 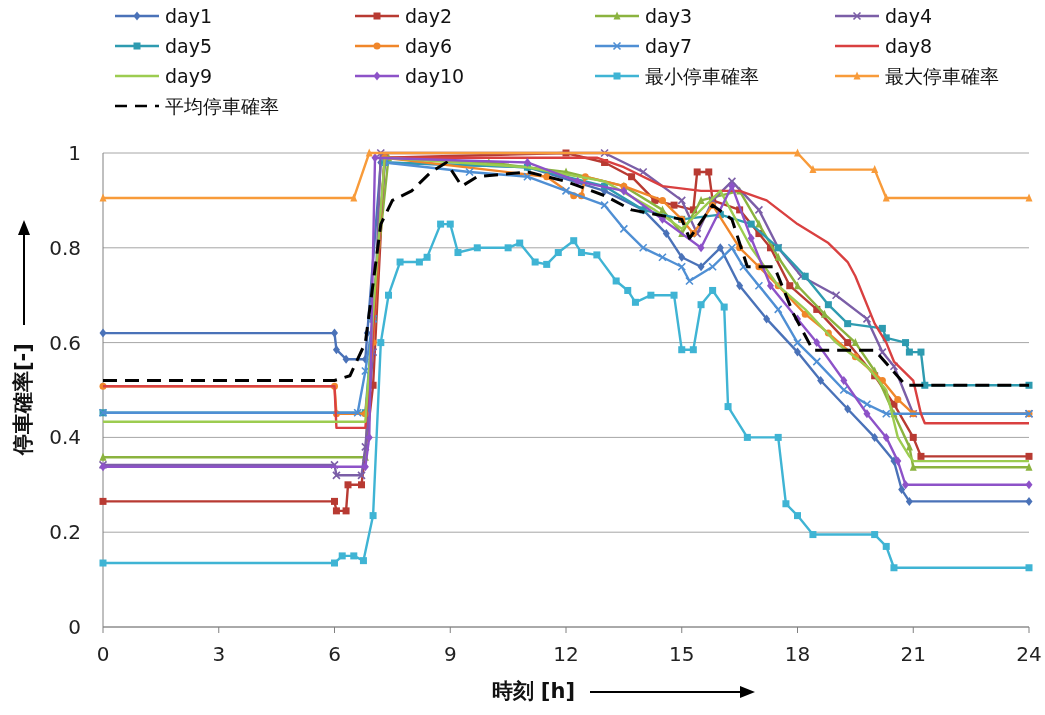 What do you see at coordinates (103, 654) in the screenshot?
I see `x-tick-label: 0` at bounding box center [103, 654].